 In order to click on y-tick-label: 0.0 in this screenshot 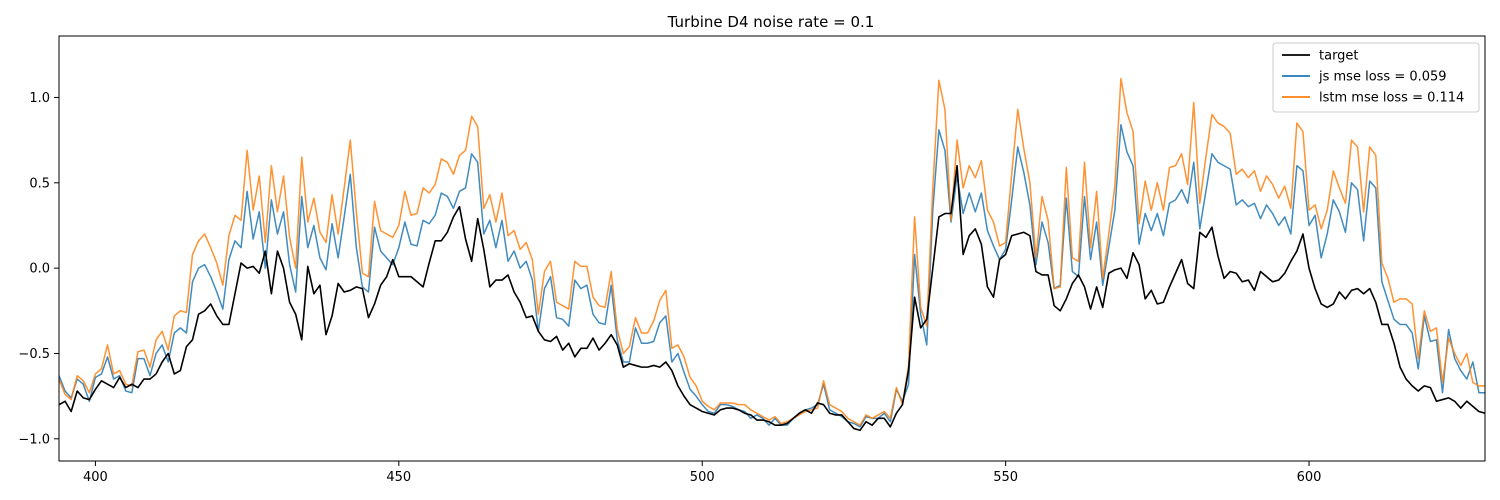, I will do `click(39, 269)`.